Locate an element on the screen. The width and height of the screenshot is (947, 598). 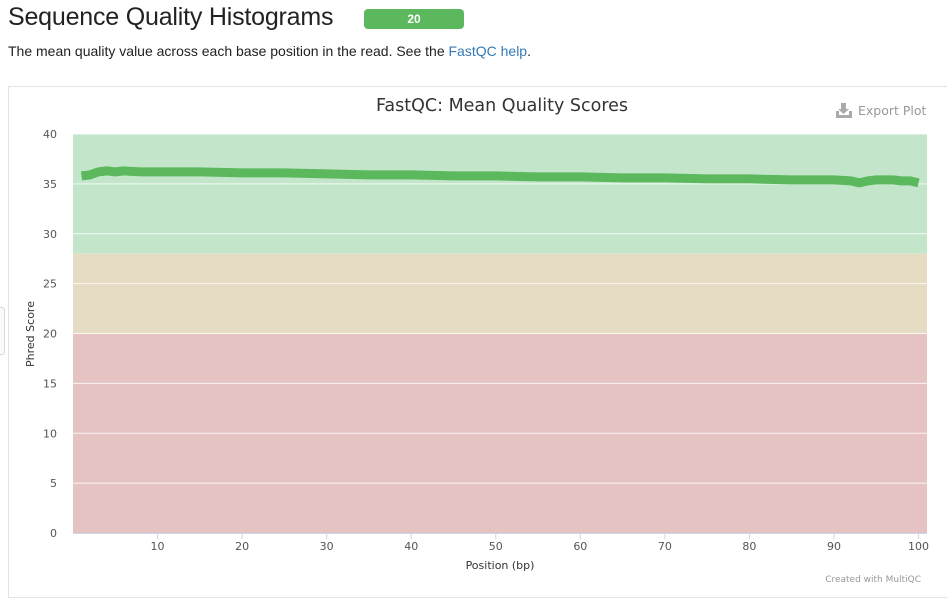
export-plot-button: Export Plot is located at coordinates (881, 110).